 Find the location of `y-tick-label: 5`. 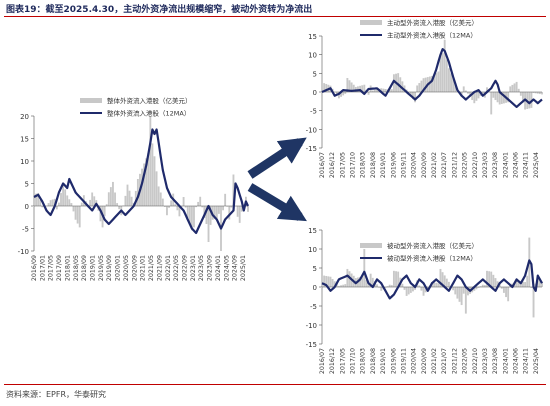

y-tick-label: 5 is located at coordinates (315, 269).